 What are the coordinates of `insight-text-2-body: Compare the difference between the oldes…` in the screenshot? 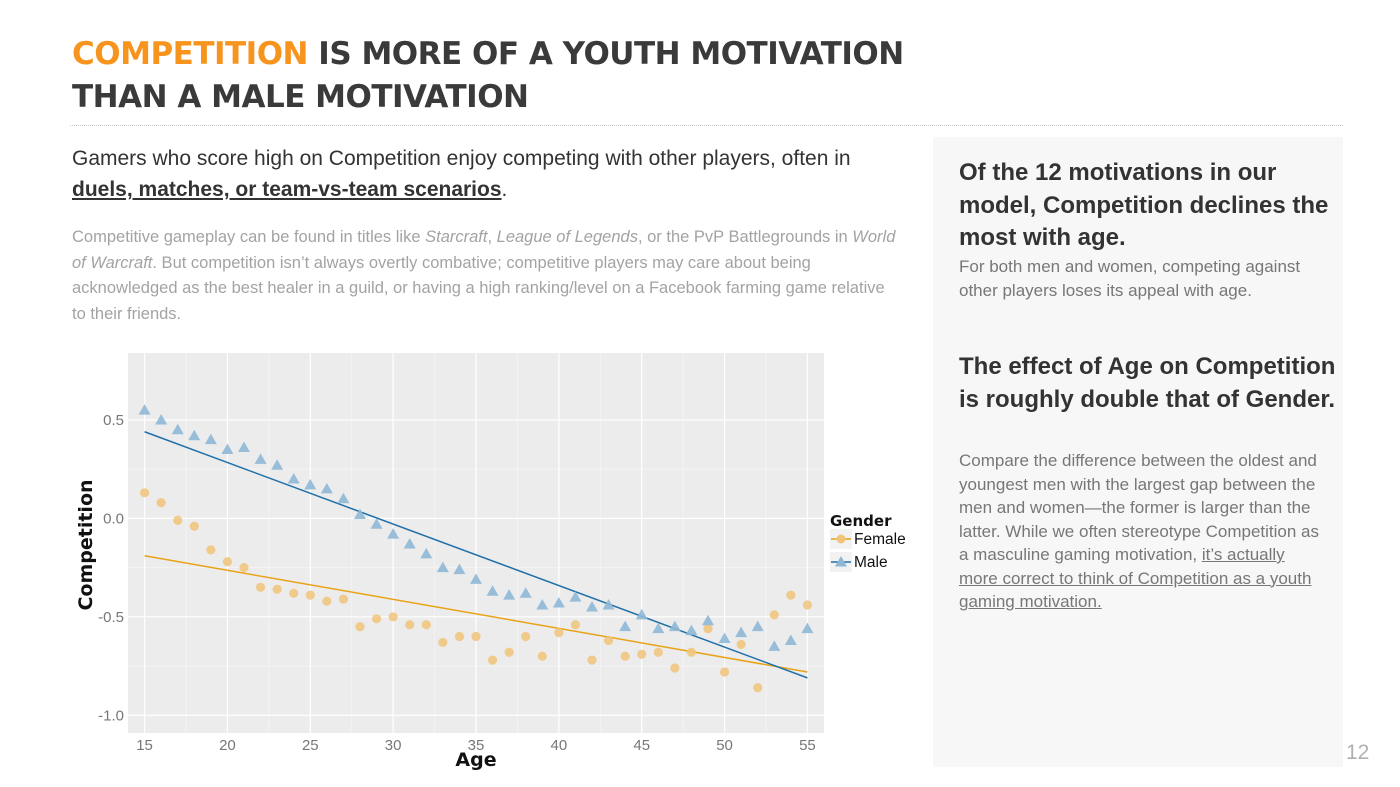 It's located at (1139, 507).